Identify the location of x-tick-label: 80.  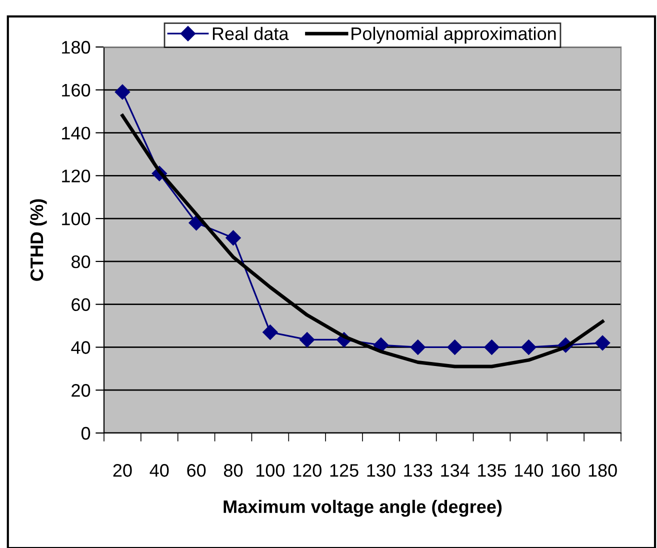
(233, 470).